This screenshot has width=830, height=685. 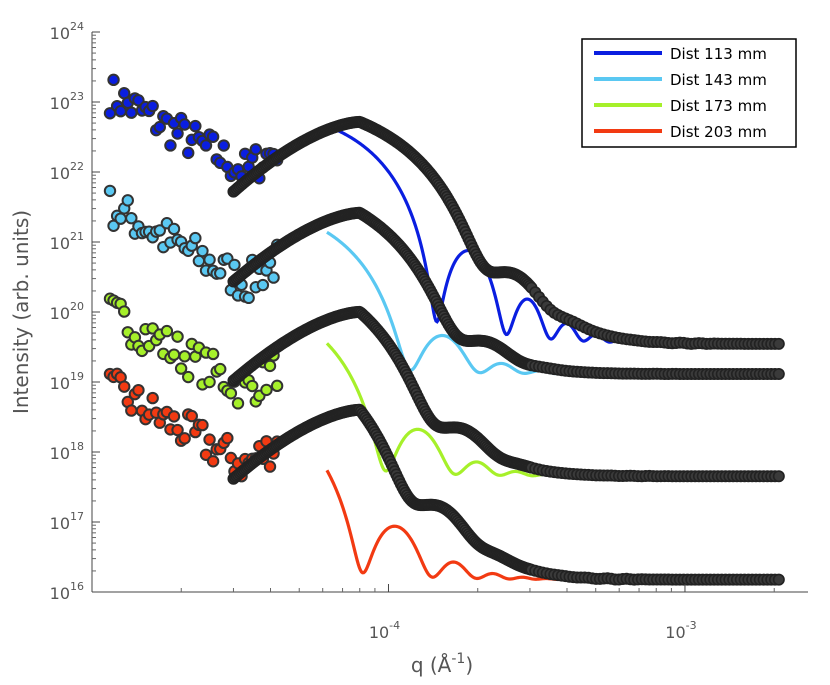 I want to click on x-axis-title: q (Å-1), so click(x=442, y=664).